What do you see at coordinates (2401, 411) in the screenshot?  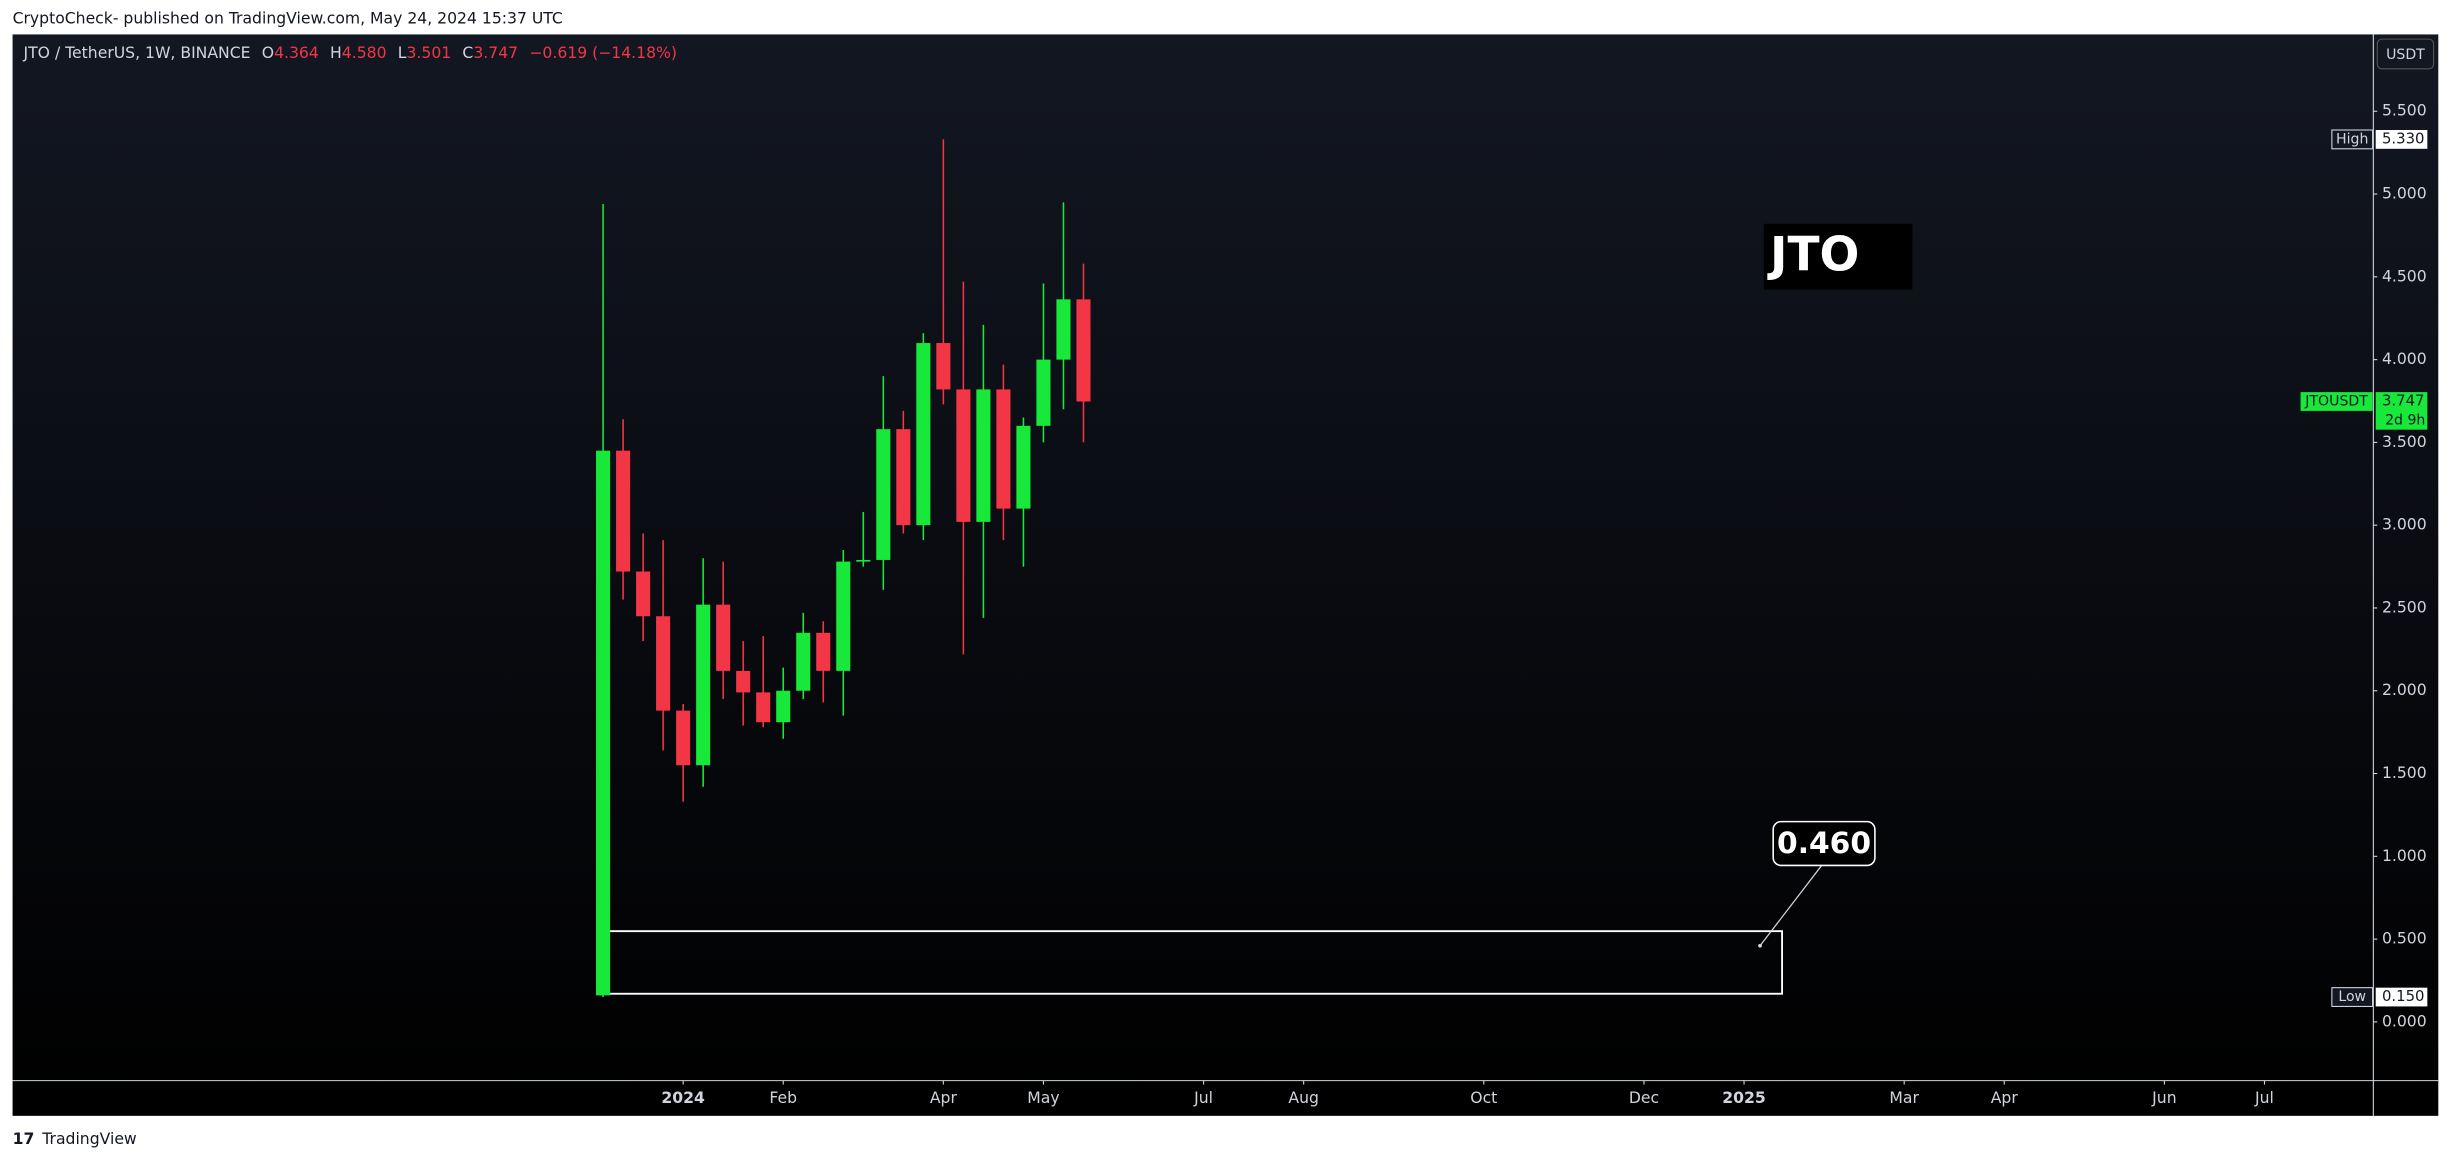 I see `last-price-box` at bounding box center [2401, 411].